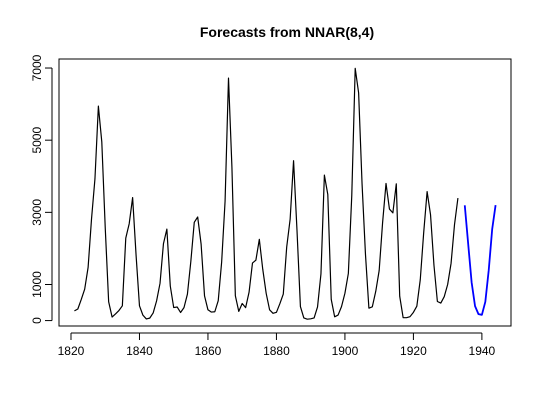 The image size is (540, 400). I want to click on x-tick-label: 1820, so click(71, 351).